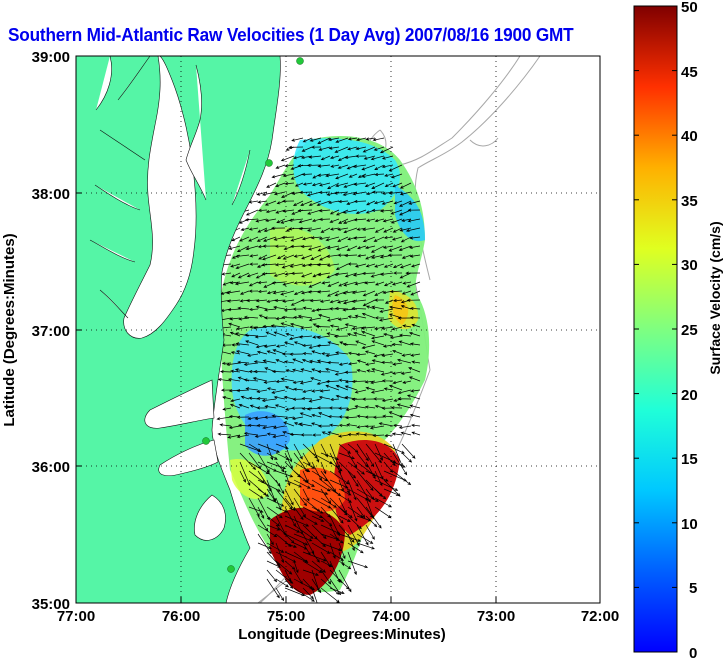 The image size is (724, 659). Describe the element at coordinates (689, 8) in the screenshot. I see `colorbar-tick-label: 50` at that location.